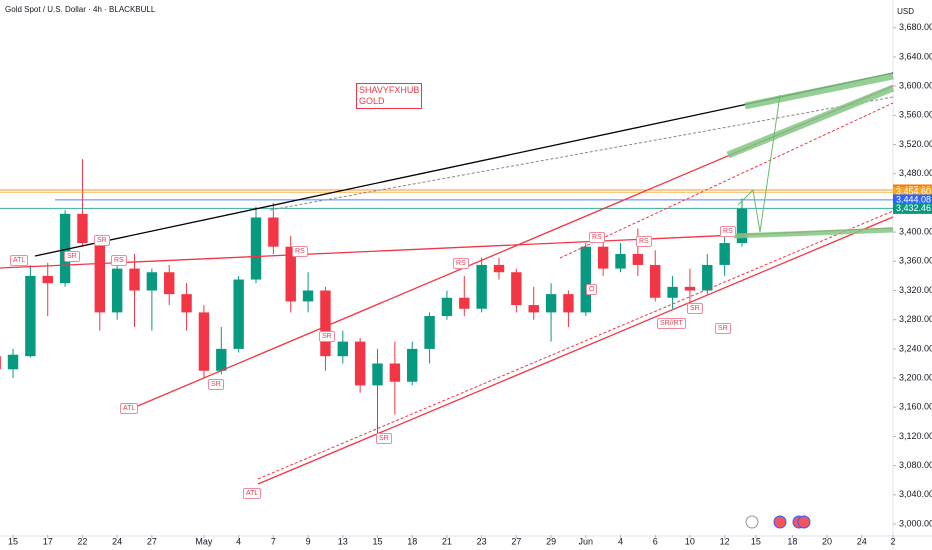 This screenshot has height=550, width=932. What do you see at coordinates (915, 436) in the screenshot?
I see `y-tick-label: 3,120.00` at bounding box center [915, 436].